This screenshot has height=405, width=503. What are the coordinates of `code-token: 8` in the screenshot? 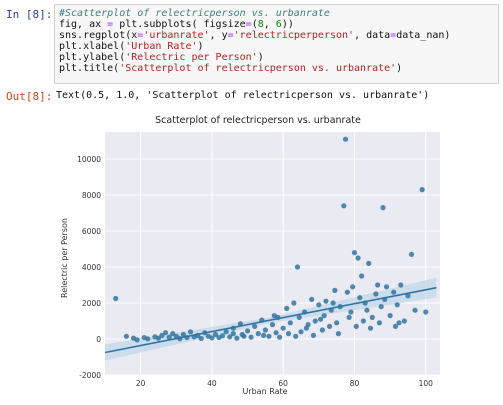 It's located at (260, 24).